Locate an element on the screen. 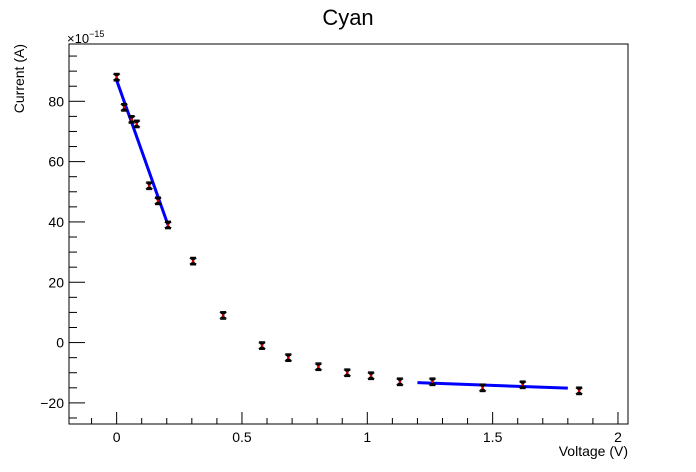 This screenshot has width=696, height=472. y-tick-label: 40 is located at coordinates (56, 222).